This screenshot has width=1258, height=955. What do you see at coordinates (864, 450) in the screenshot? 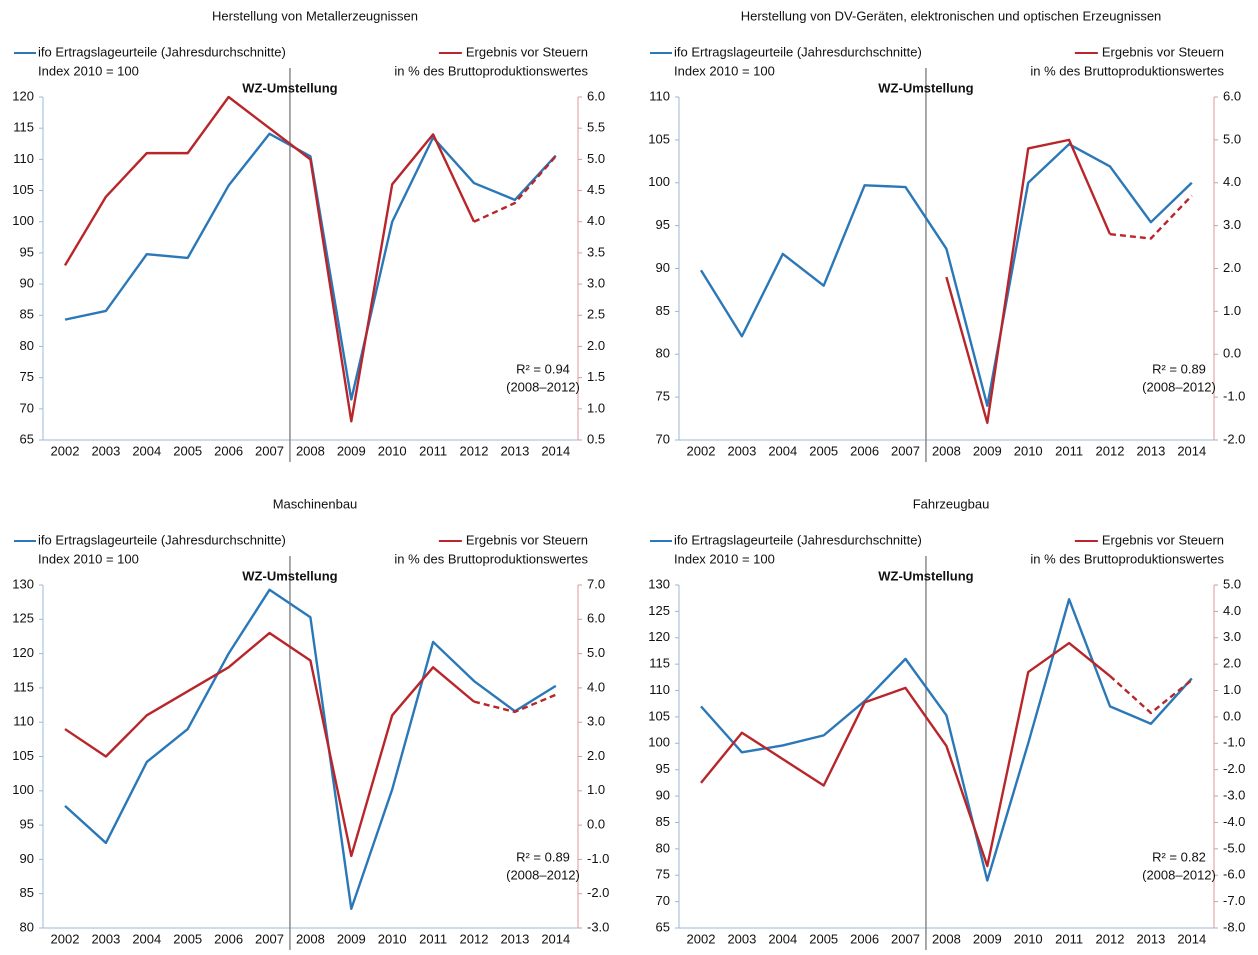
I see `x-tick-label: 2006` at bounding box center [864, 450].